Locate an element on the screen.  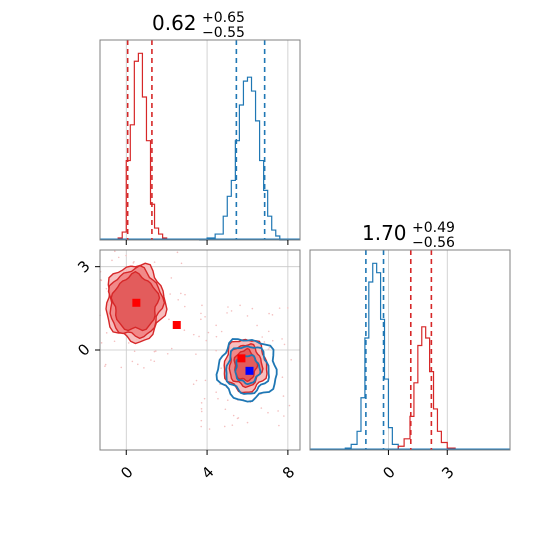
hy-hist-red is located at coordinates (426, 388).